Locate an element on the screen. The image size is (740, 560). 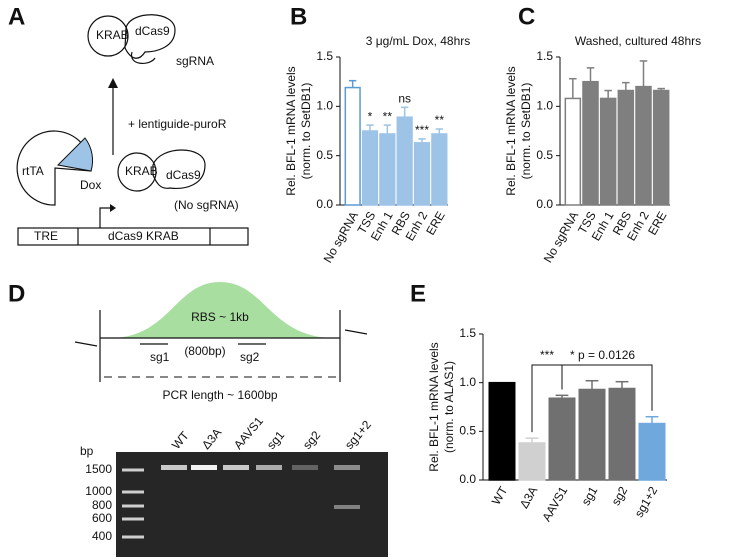
x-tick-label: No sgRNA is located at coordinates (341, 237).